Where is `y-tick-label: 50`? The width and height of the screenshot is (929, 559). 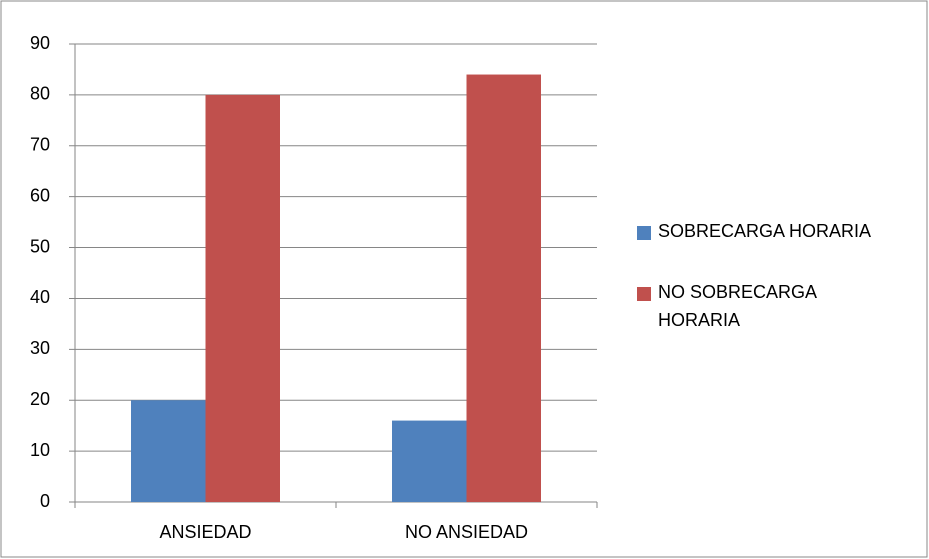
y-tick-label: 50 is located at coordinates (40, 246).